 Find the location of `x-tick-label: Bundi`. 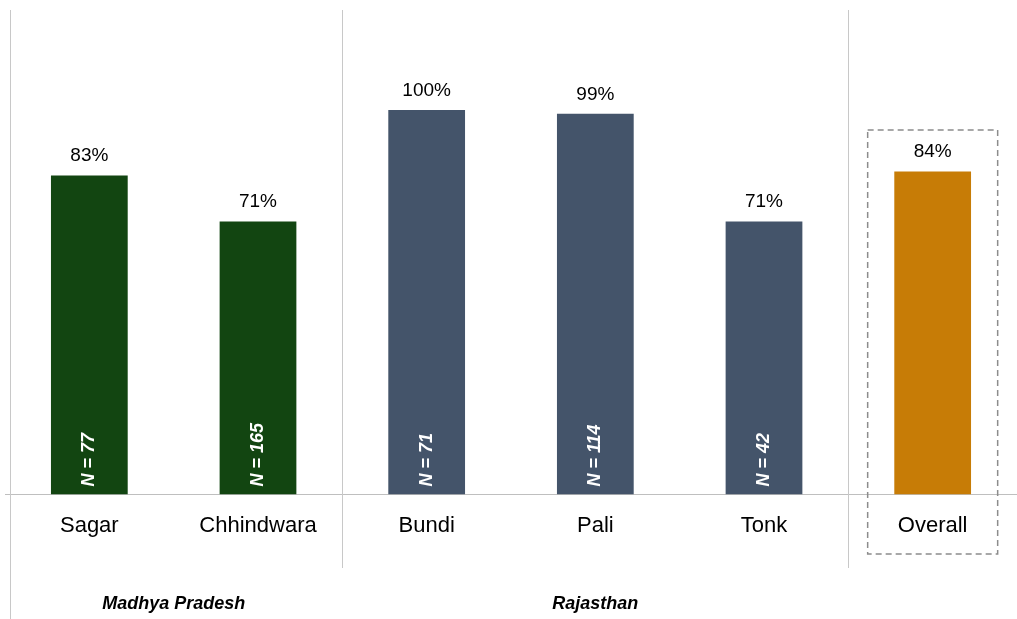

x-tick-label: Bundi is located at coordinates (426, 524).